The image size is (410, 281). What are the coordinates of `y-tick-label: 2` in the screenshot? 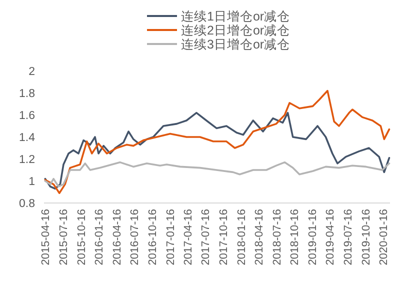 It's located at (31, 72).